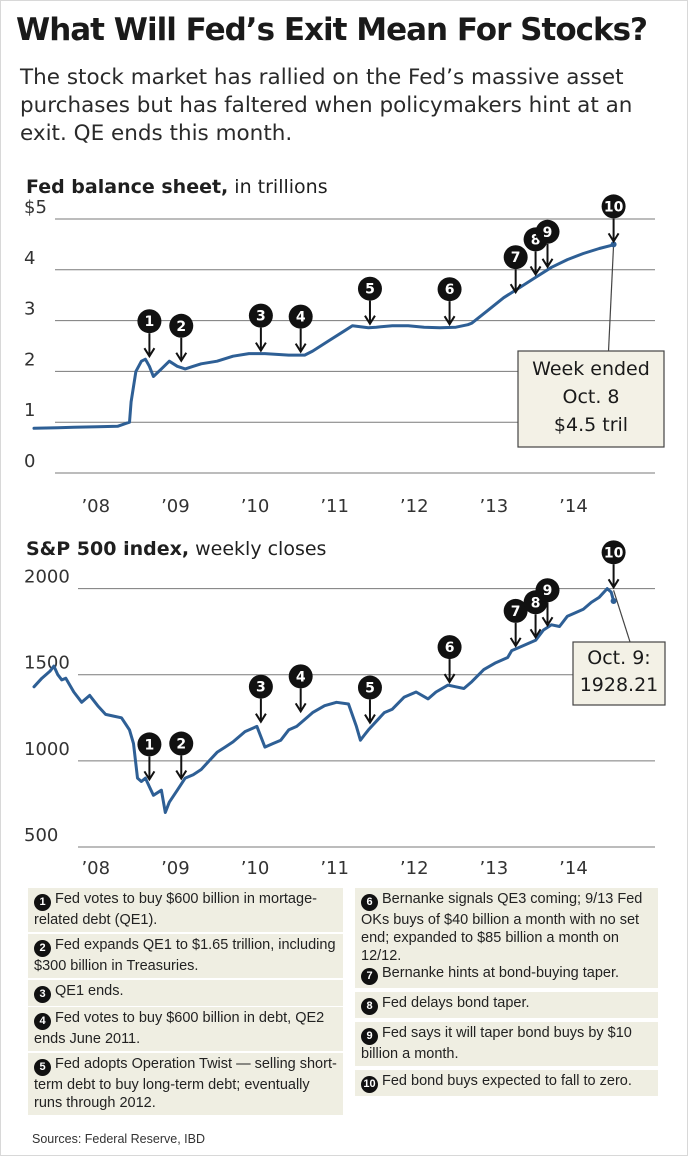 The image size is (688, 1156). What do you see at coordinates (47, 749) in the screenshot?
I see `y-tick-label: 1000` at bounding box center [47, 749].